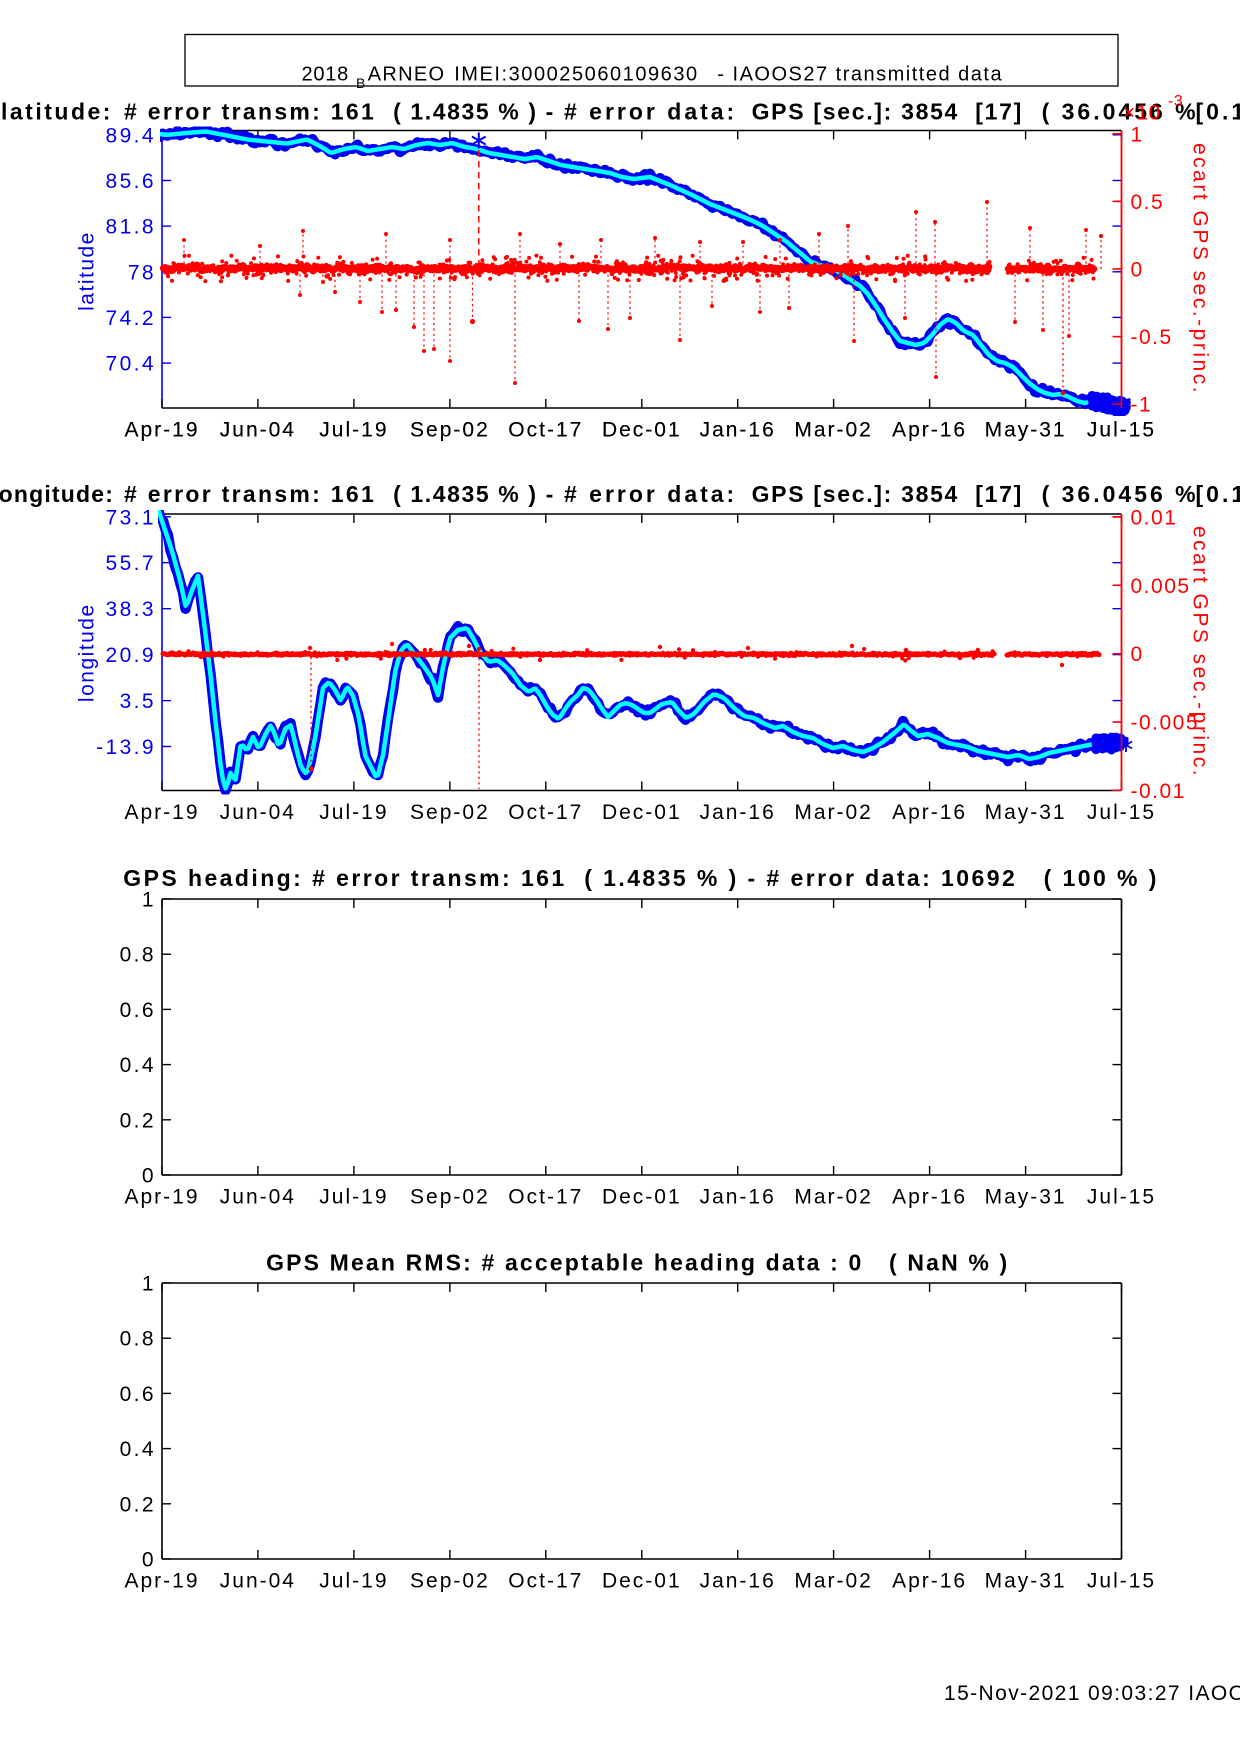 This screenshot has width=1240, height=1754. What do you see at coordinates (57, 494) in the screenshot?
I see `svg-text: longitude:` at bounding box center [57, 494].